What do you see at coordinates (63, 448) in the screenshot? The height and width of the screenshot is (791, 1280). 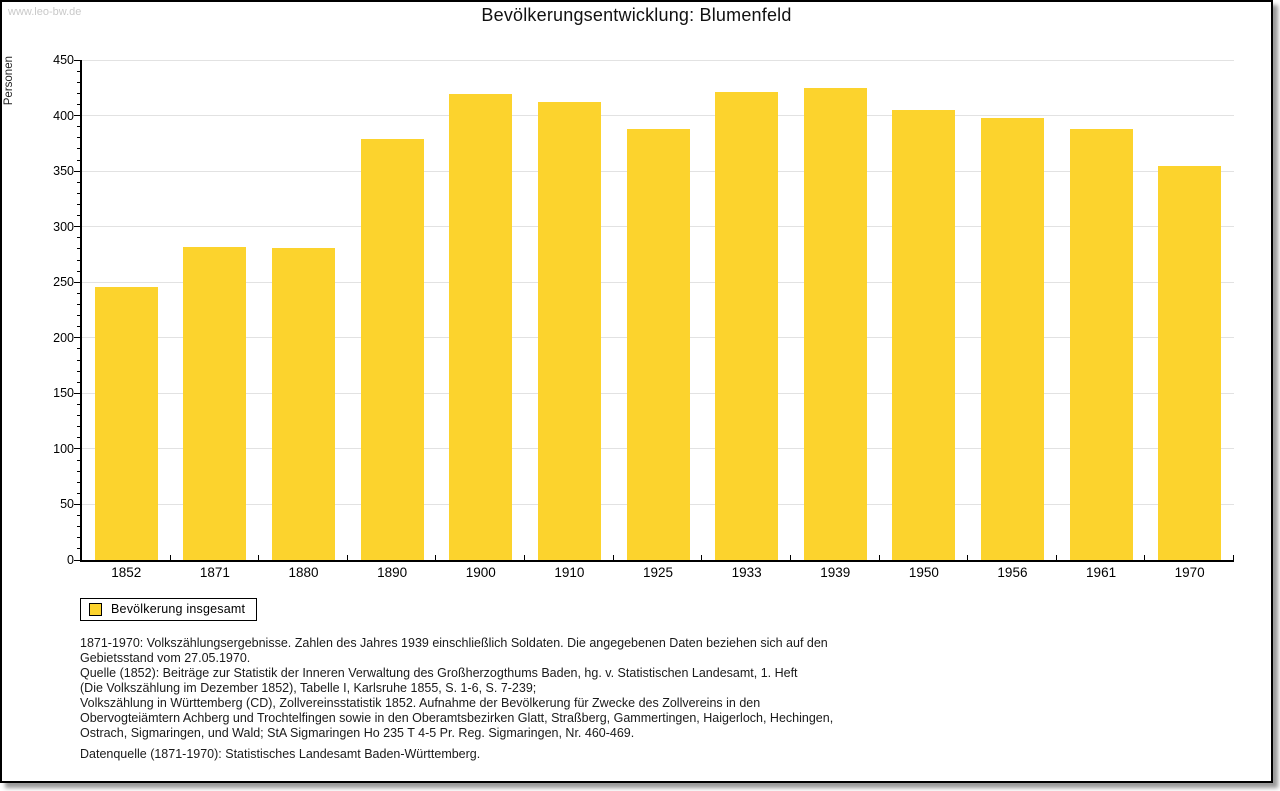 I see `y-tick-label: 100` at bounding box center [63, 448].